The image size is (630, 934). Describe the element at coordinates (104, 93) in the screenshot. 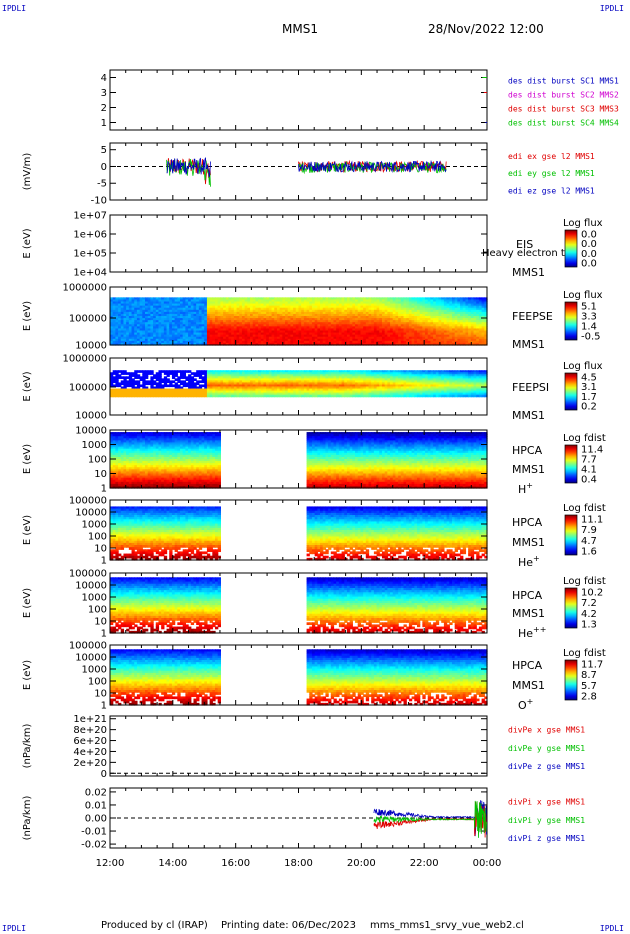

I see `y-tick-label: 3` at that location.